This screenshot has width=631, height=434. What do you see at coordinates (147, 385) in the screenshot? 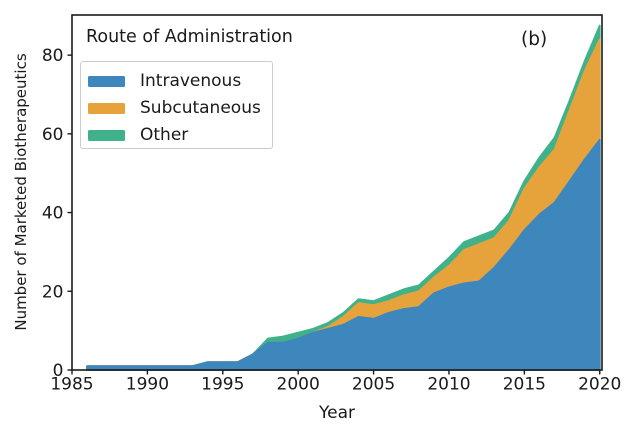
I see `x-tick-label: 1990` at bounding box center [147, 385].